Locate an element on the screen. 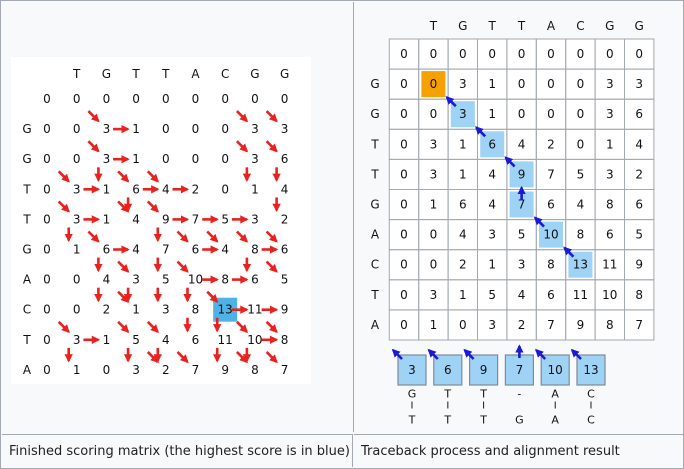  grid-cell-border is located at coordinates (639, 325).